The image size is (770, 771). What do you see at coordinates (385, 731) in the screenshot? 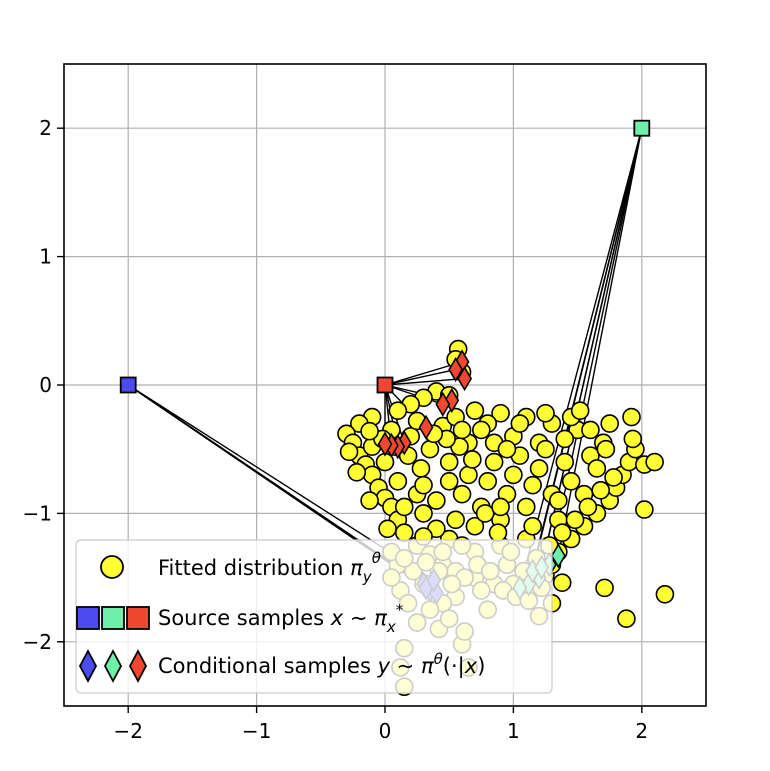
I see `x-tick-label: 0` at bounding box center [385, 731].